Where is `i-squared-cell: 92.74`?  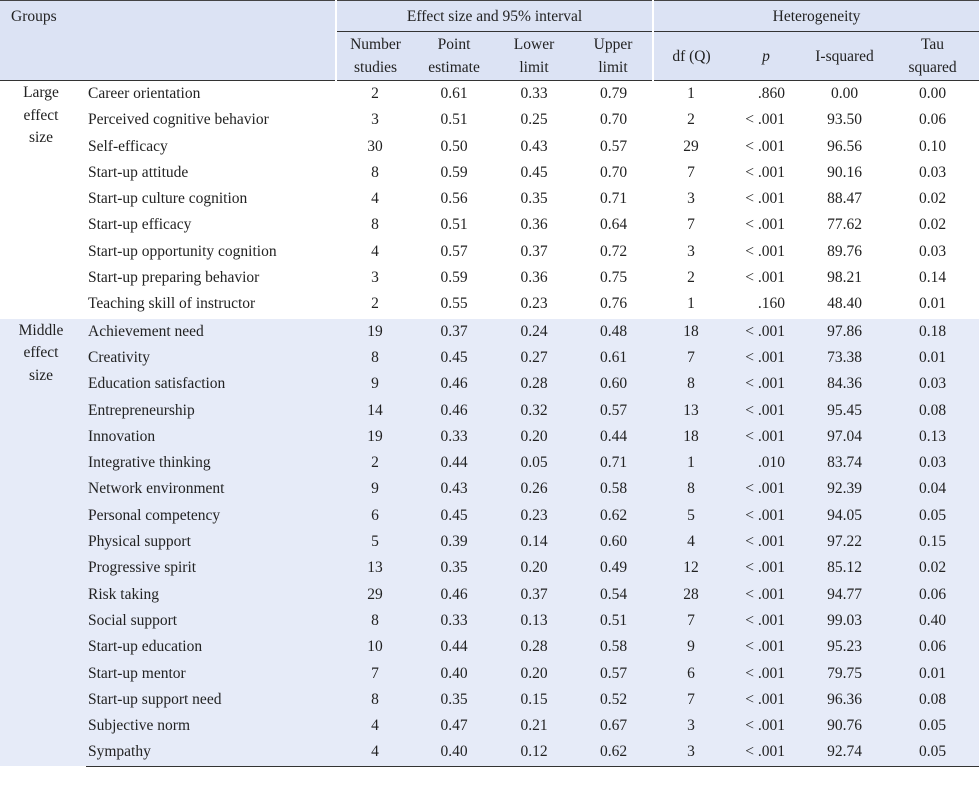
i-squared-cell: 92.74 is located at coordinates (845, 753).